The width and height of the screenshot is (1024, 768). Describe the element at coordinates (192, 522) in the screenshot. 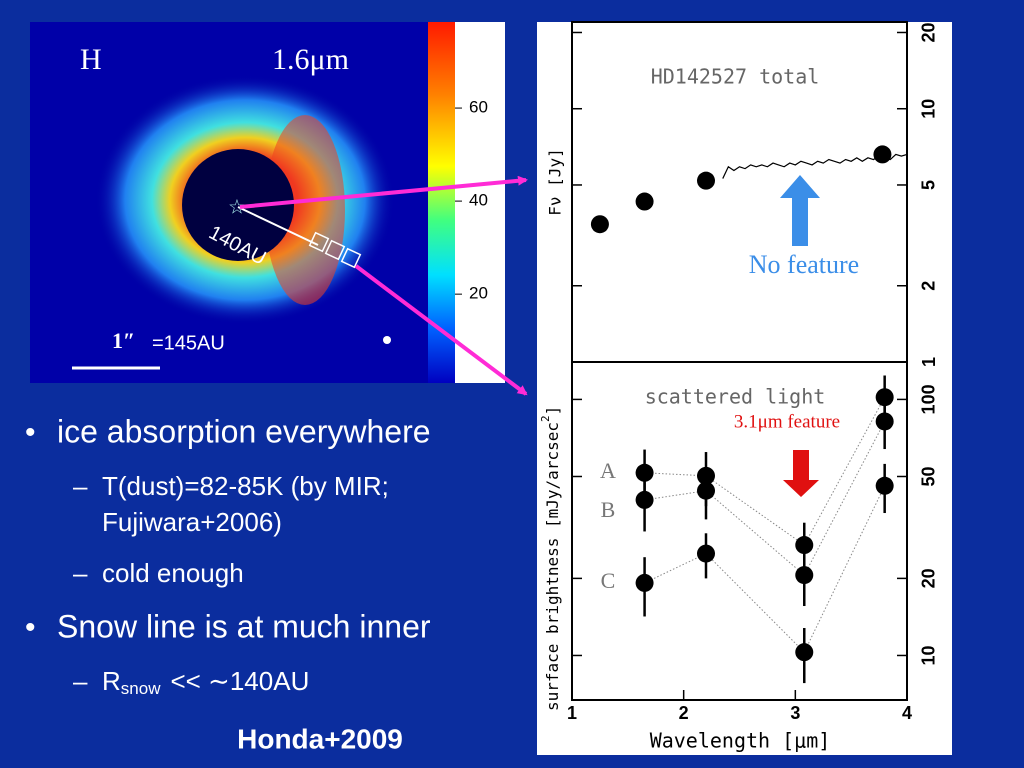

I see `sub-bullet: Fujiwara+2006)` at that location.